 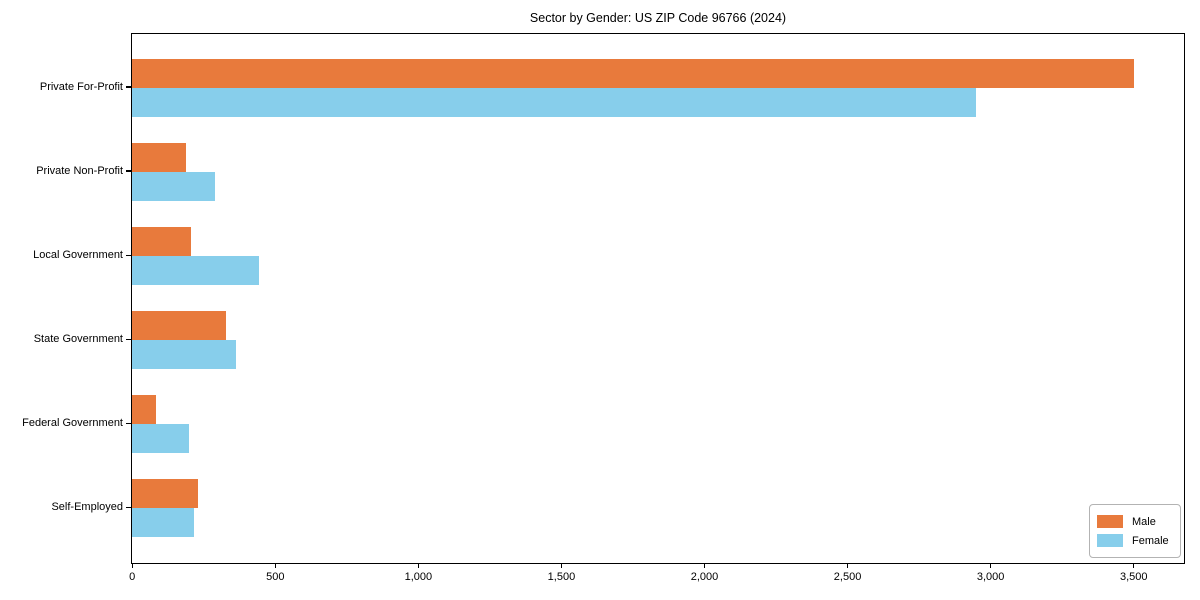 What do you see at coordinates (87, 507) in the screenshot?
I see `y-axis-label: Self-Employed` at bounding box center [87, 507].